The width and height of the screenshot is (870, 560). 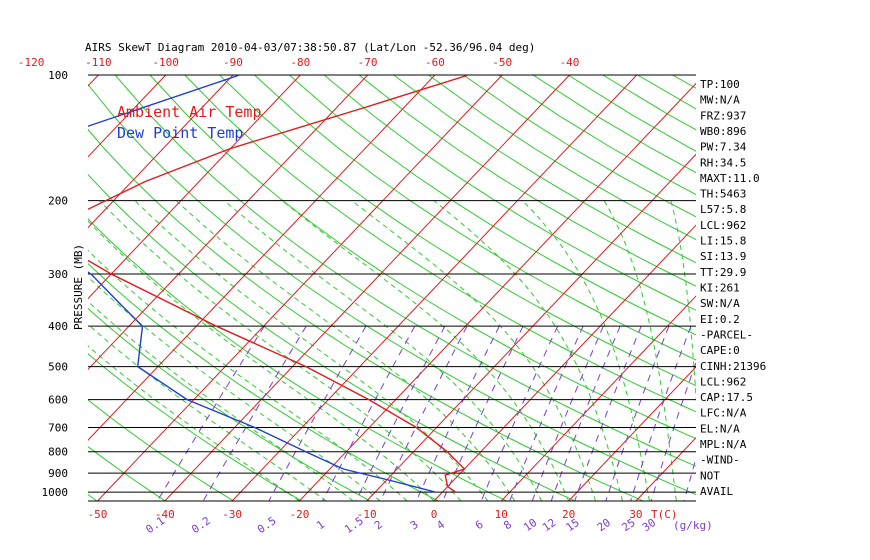 I want to click on pressure-tick-label: 1000, so click(x=55, y=492).